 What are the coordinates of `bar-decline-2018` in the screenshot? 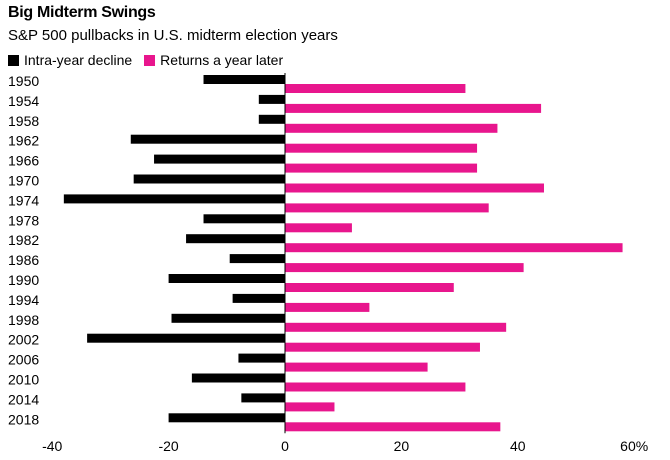 It's located at (226, 418).